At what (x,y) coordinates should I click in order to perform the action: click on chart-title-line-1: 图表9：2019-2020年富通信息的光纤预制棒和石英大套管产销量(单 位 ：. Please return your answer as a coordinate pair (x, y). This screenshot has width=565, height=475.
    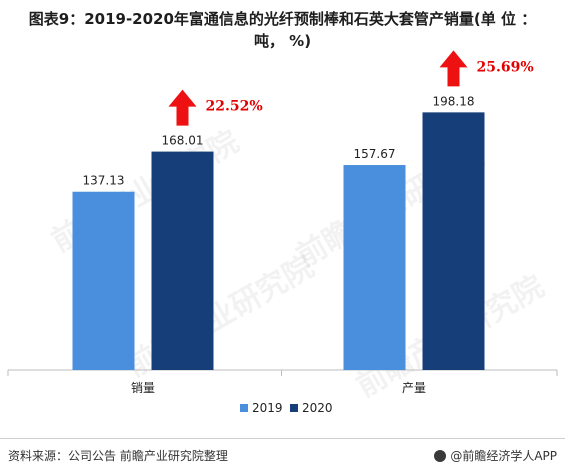
    Looking at the image, I should click on (282, 19).